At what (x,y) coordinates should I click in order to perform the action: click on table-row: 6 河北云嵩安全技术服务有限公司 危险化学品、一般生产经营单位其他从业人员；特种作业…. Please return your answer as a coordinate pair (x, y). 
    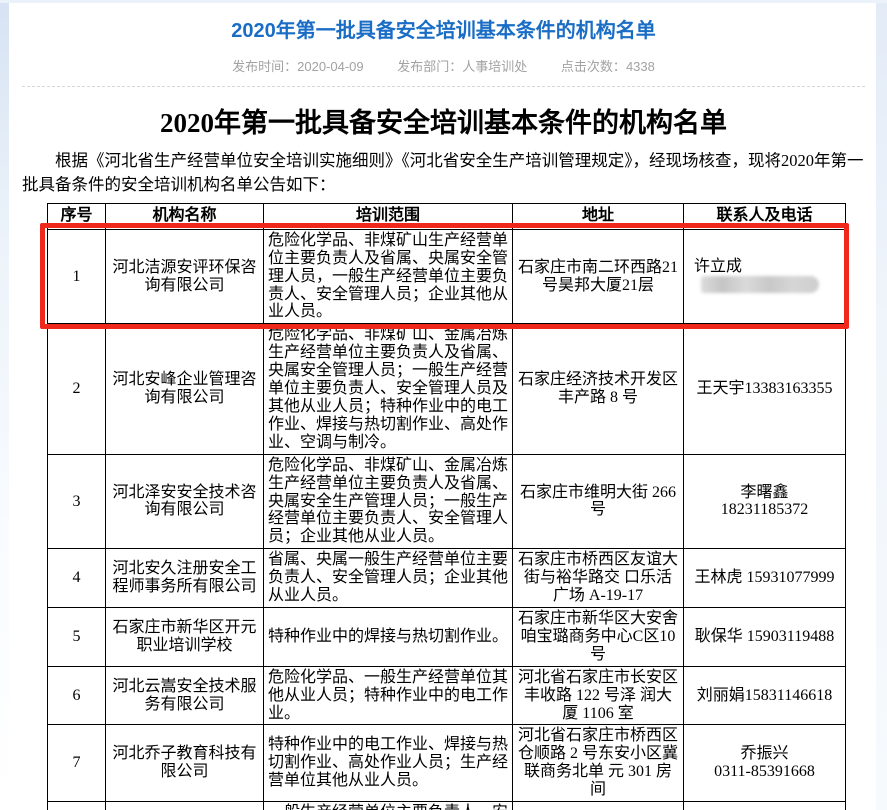
    Looking at the image, I should click on (446, 695).